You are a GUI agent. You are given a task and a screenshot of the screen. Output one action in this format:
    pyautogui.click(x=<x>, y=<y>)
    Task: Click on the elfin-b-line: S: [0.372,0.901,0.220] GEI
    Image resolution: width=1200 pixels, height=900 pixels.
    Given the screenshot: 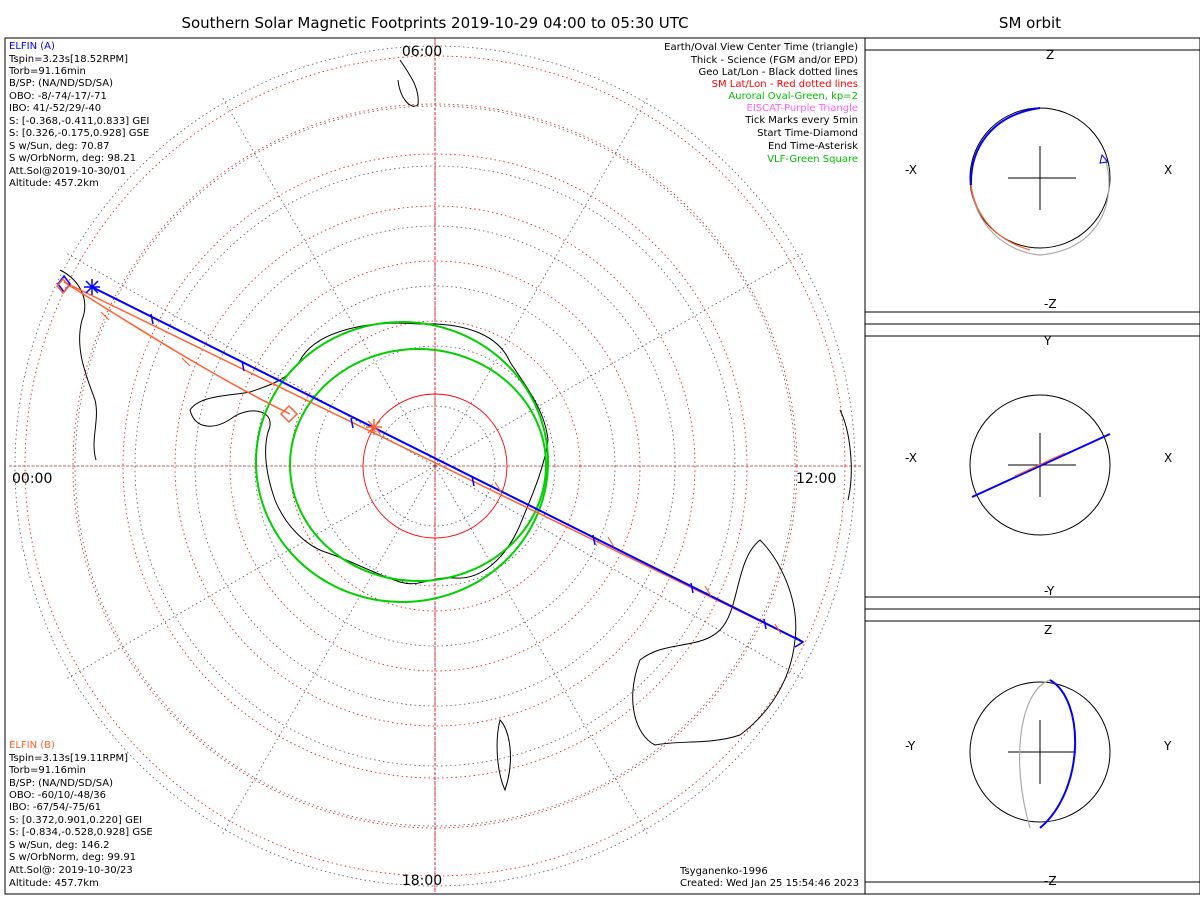 What is the action you would take?
    pyautogui.click(x=75, y=820)
    